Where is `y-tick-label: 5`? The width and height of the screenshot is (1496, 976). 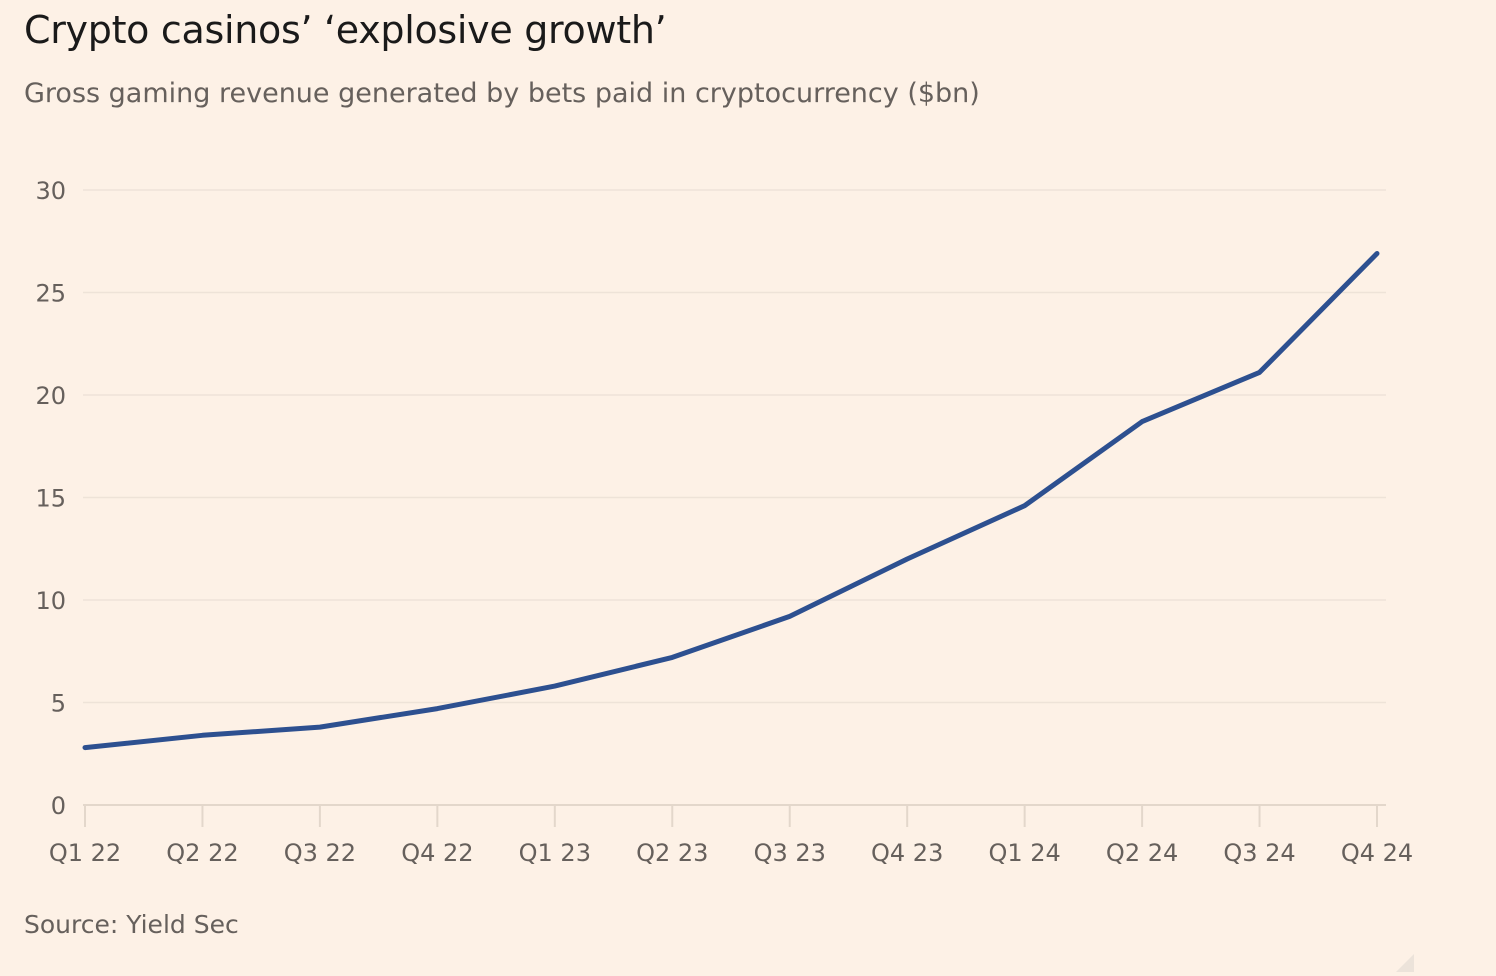 y-tick-label: 5 is located at coordinates (58, 704).